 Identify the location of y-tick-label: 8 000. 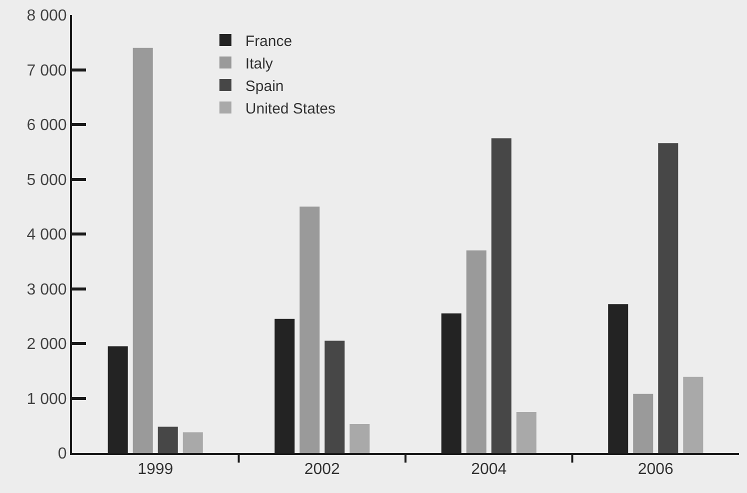
(46, 16).